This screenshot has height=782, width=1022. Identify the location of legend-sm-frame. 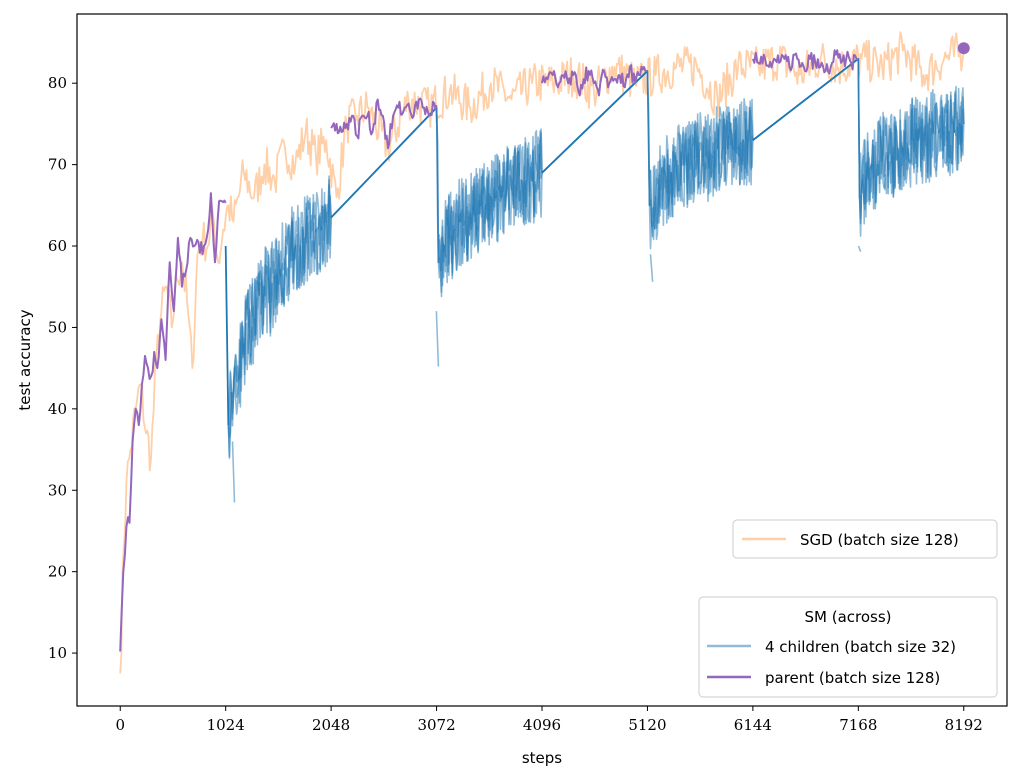
(848, 647).